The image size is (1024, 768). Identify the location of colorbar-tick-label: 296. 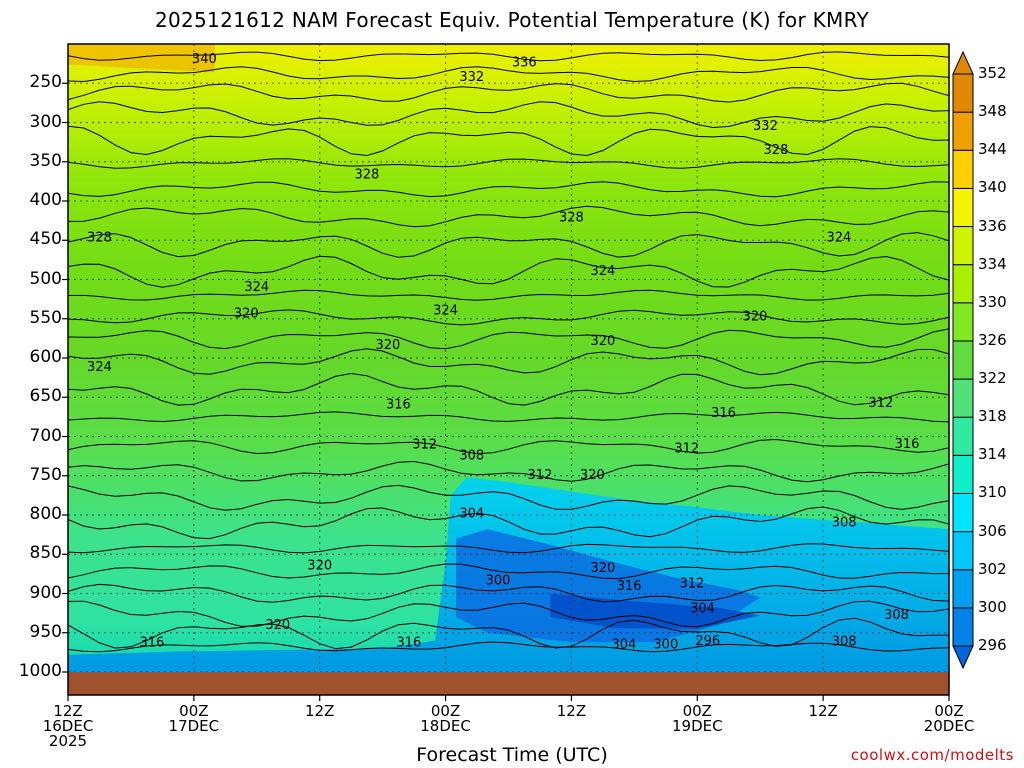
(992, 645).